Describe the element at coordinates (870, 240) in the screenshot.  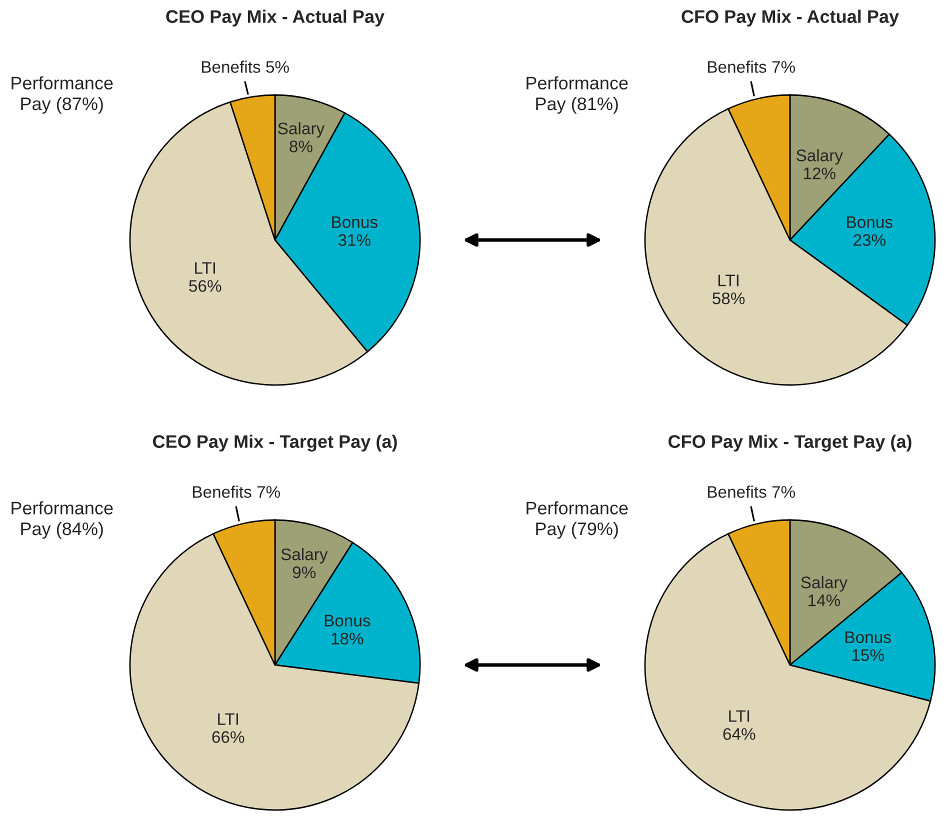
I see `data-label: 23%` at that location.